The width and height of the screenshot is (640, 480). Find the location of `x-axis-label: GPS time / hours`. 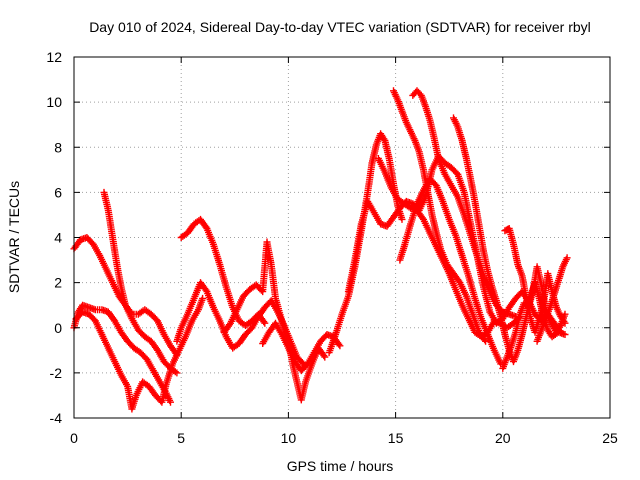

x-axis-label: GPS time / hours is located at coordinates (340, 466).